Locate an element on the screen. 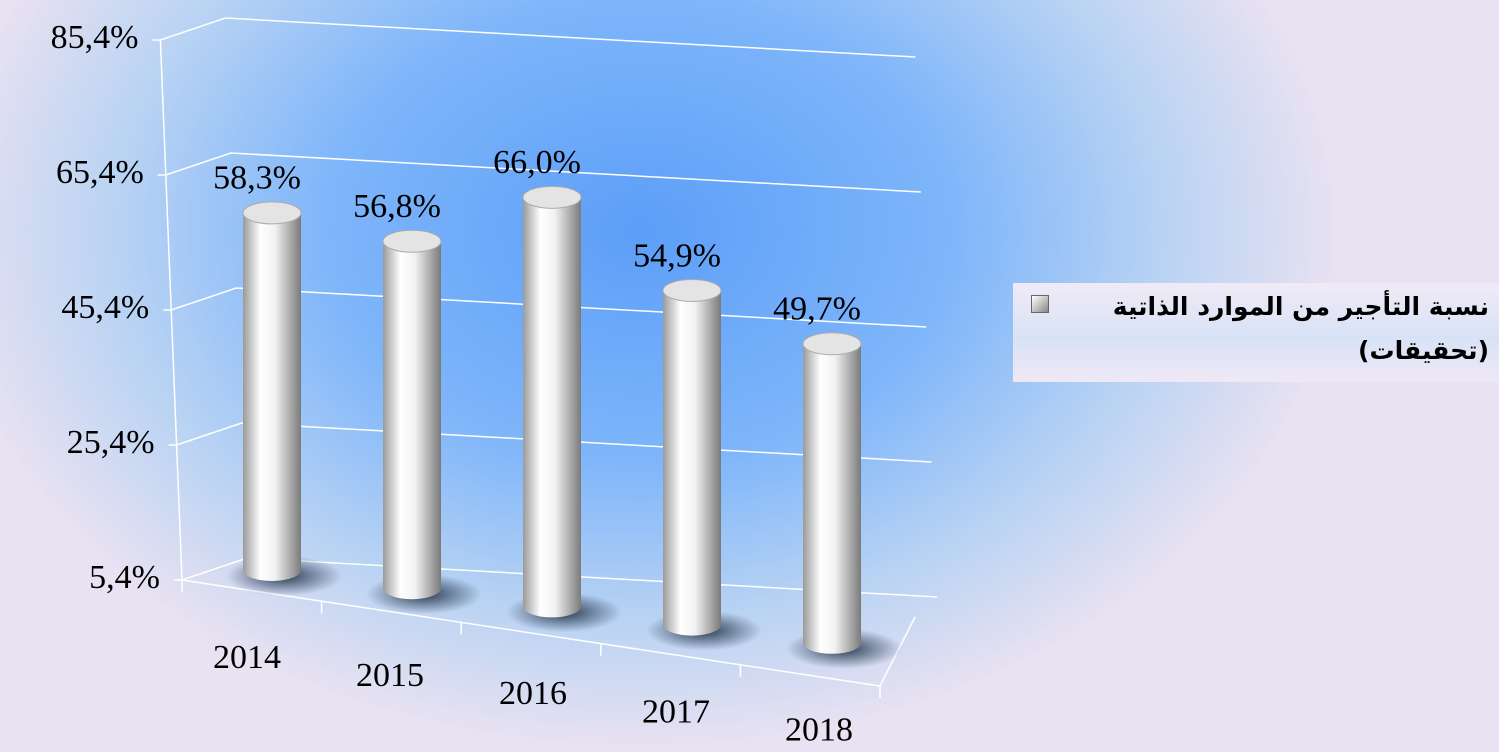 This screenshot has height=752, width=1499. x-tick-label: 2018 is located at coordinates (819, 730).